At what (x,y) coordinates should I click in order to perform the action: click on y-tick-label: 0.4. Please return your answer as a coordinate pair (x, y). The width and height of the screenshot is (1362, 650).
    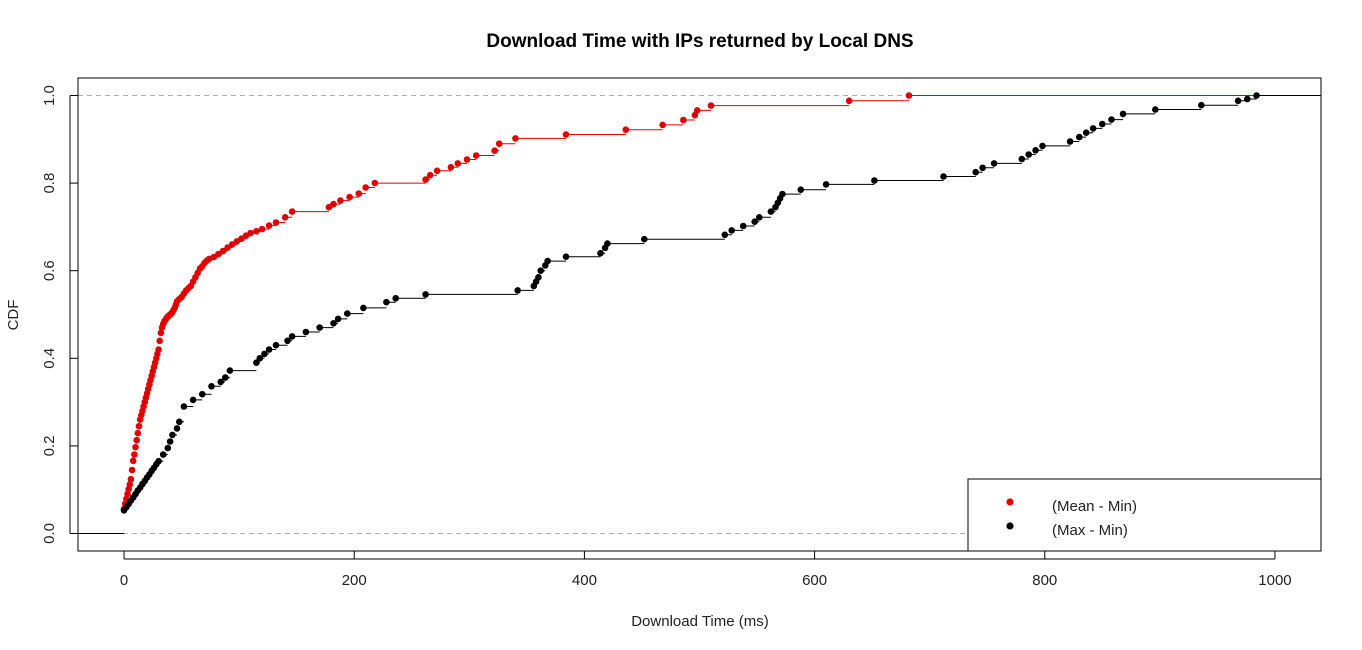
    Looking at the image, I should click on (49, 358).